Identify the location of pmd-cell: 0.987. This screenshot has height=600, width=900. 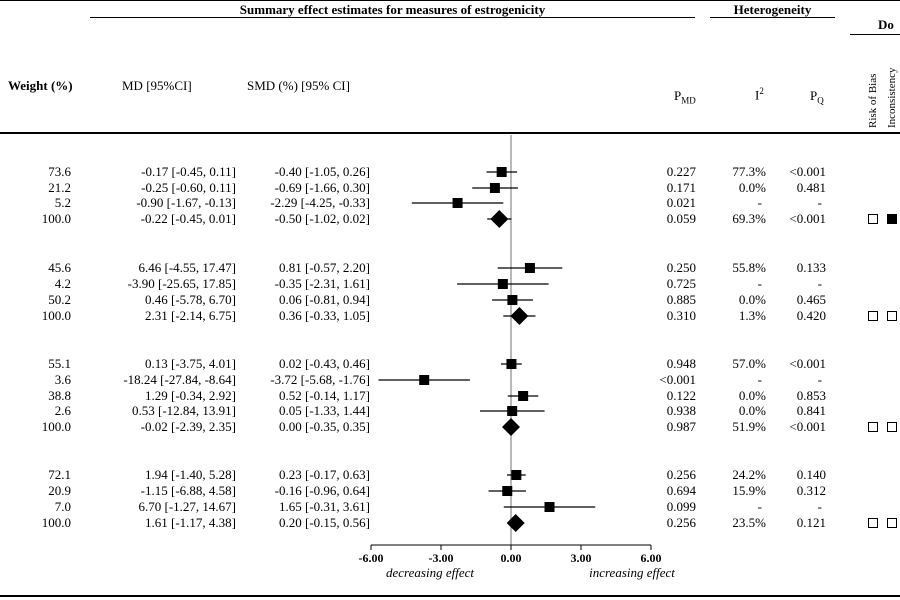
(681, 426).